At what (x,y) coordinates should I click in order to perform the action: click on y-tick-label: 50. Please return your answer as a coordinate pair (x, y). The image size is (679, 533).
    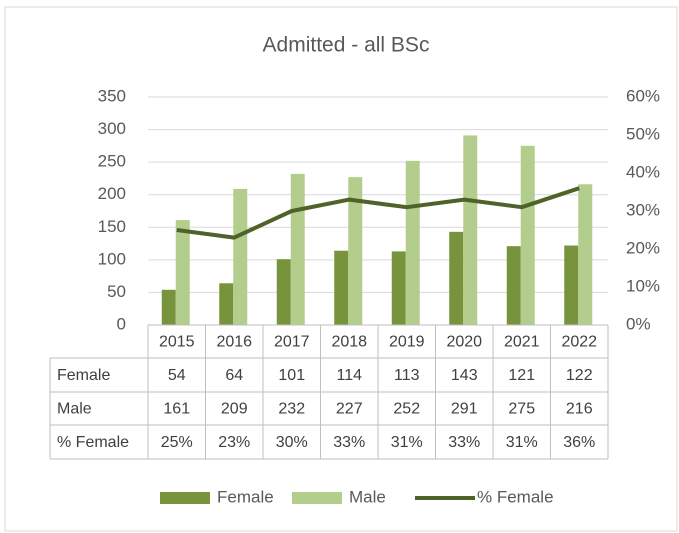
    Looking at the image, I should click on (116, 291).